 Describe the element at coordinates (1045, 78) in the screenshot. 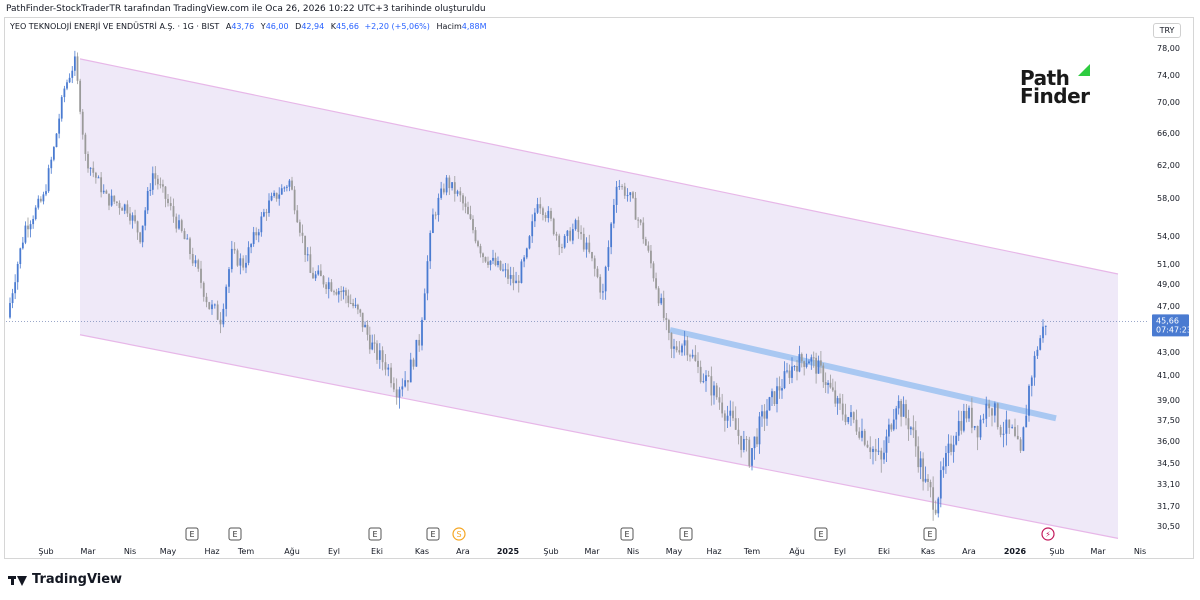

I see `watermark-line1: Path` at that location.